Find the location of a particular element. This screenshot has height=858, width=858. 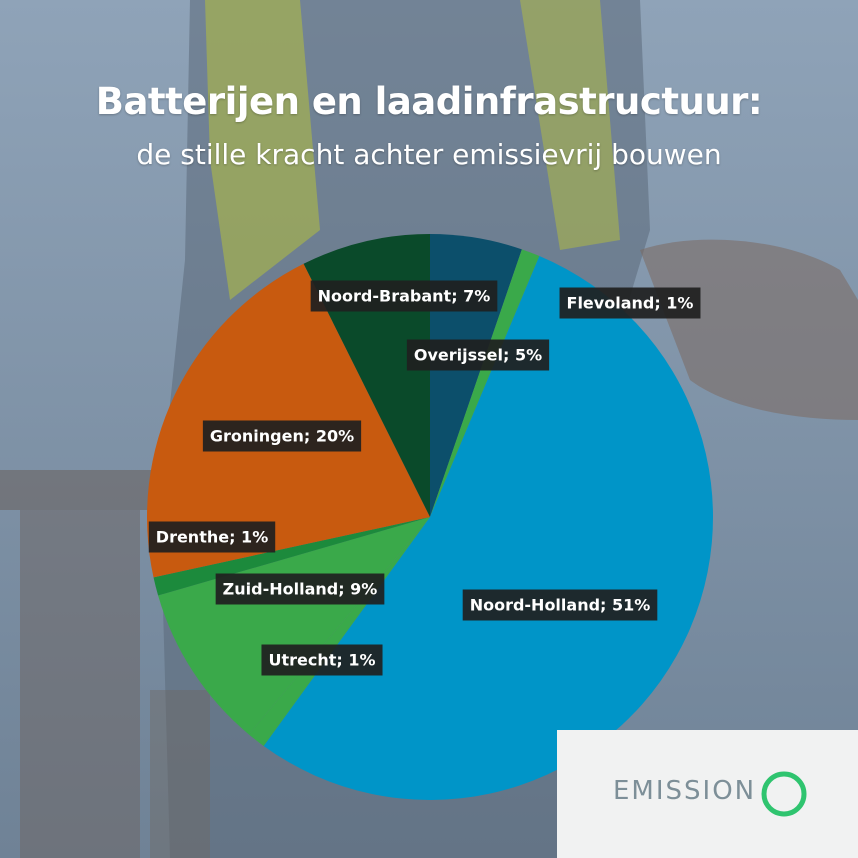

brand-box: EMISSION is located at coordinates (707, 794).